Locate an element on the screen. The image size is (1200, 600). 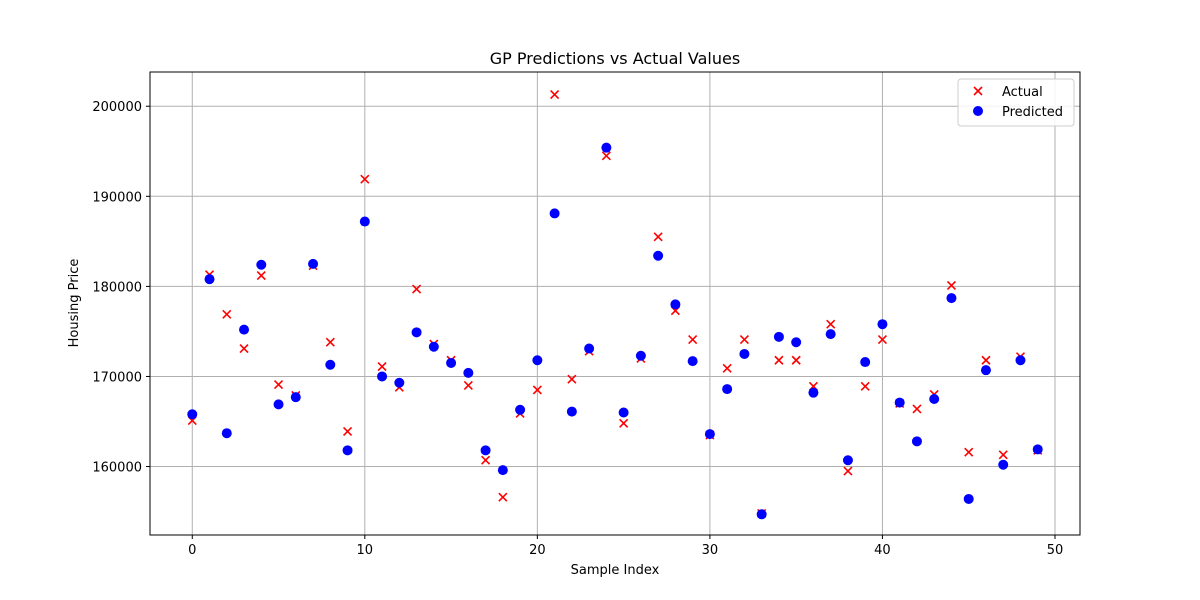
x-tick-label: 30 is located at coordinates (710, 550).